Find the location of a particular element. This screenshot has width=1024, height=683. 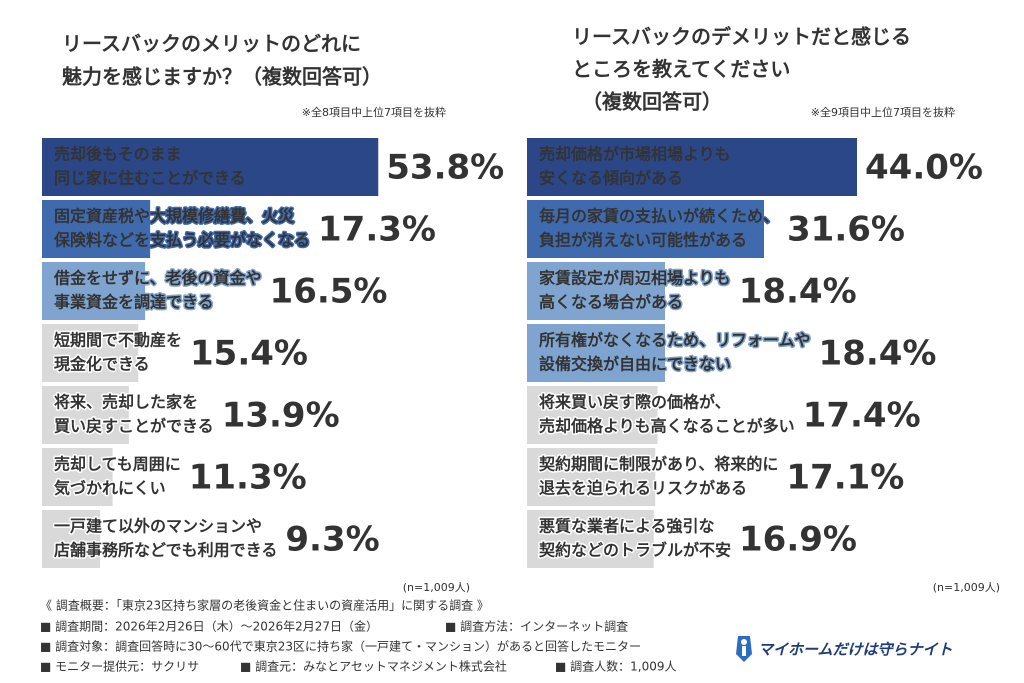

value-label: 13.9% is located at coordinates (281, 416).